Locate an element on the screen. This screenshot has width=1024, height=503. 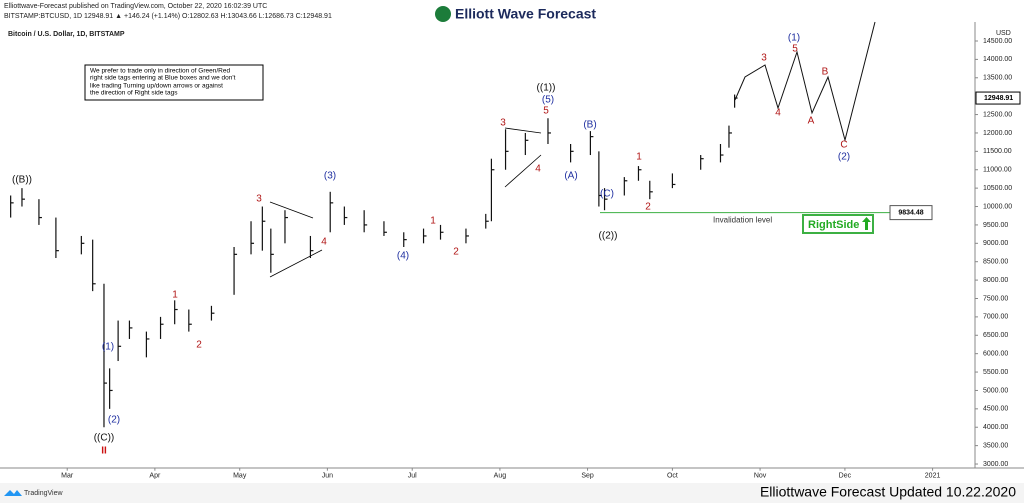
logo-icon is located at coordinates (443, 14).